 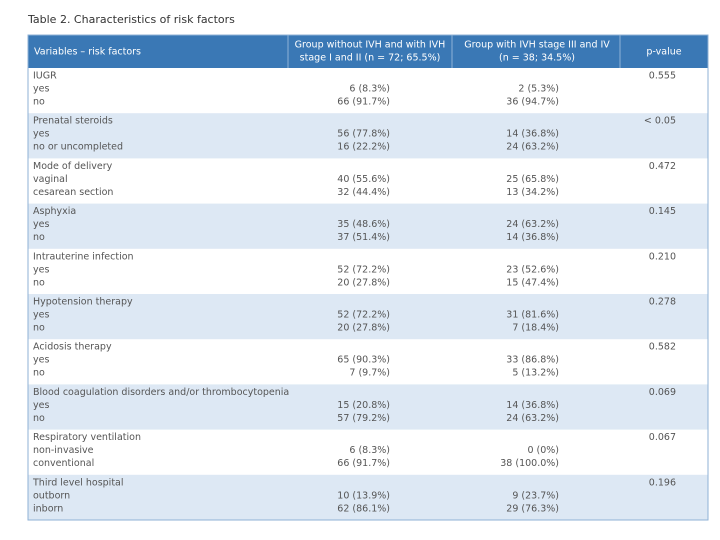 What do you see at coordinates (63, 450) in the screenshot?
I see `row-label: non-invasive` at bounding box center [63, 450].